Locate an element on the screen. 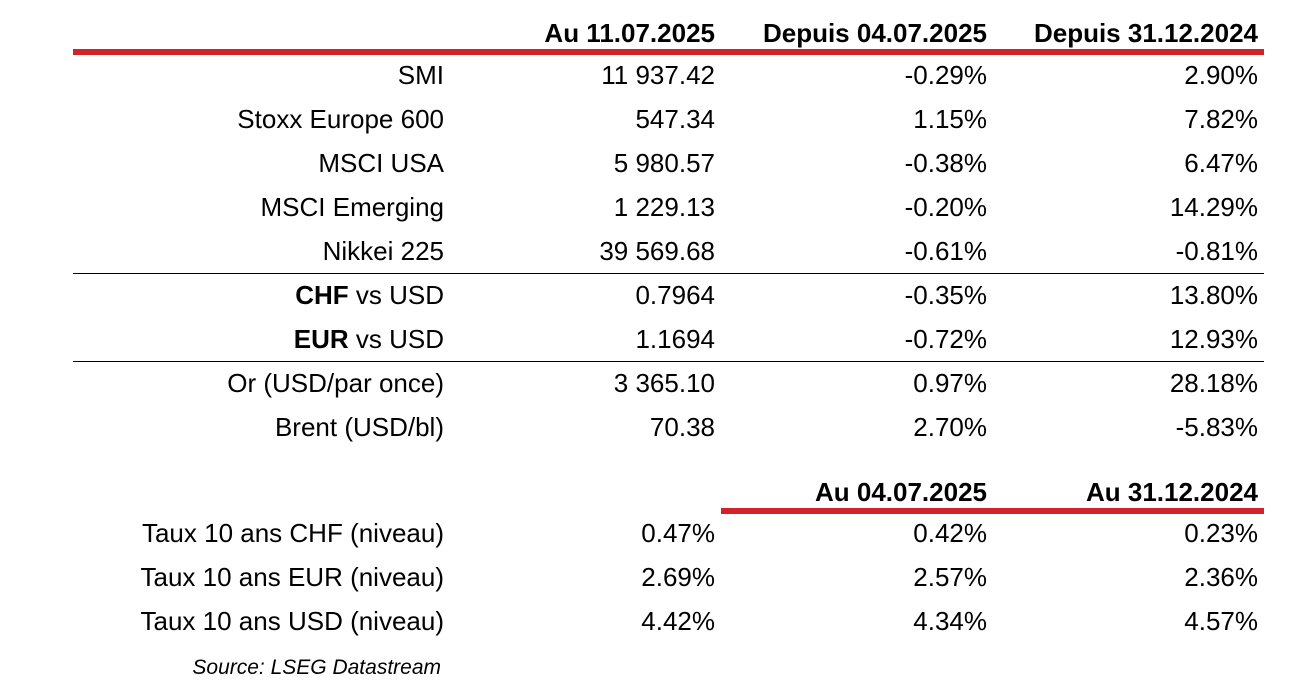 This screenshot has height=698, width=1307. row-ytd-change: -0.81% is located at coordinates (1216, 251).